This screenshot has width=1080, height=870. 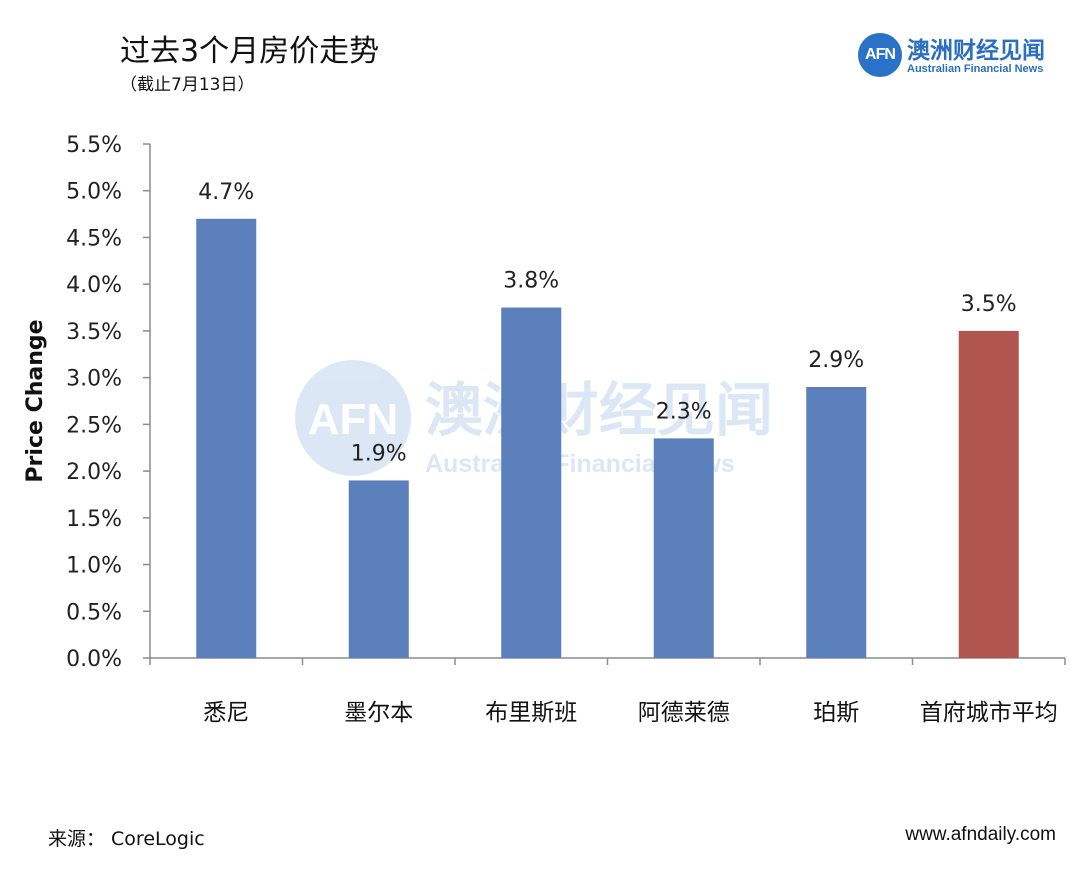 What do you see at coordinates (379, 453) in the screenshot?
I see `data-label: 1.9%` at bounding box center [379, 453].